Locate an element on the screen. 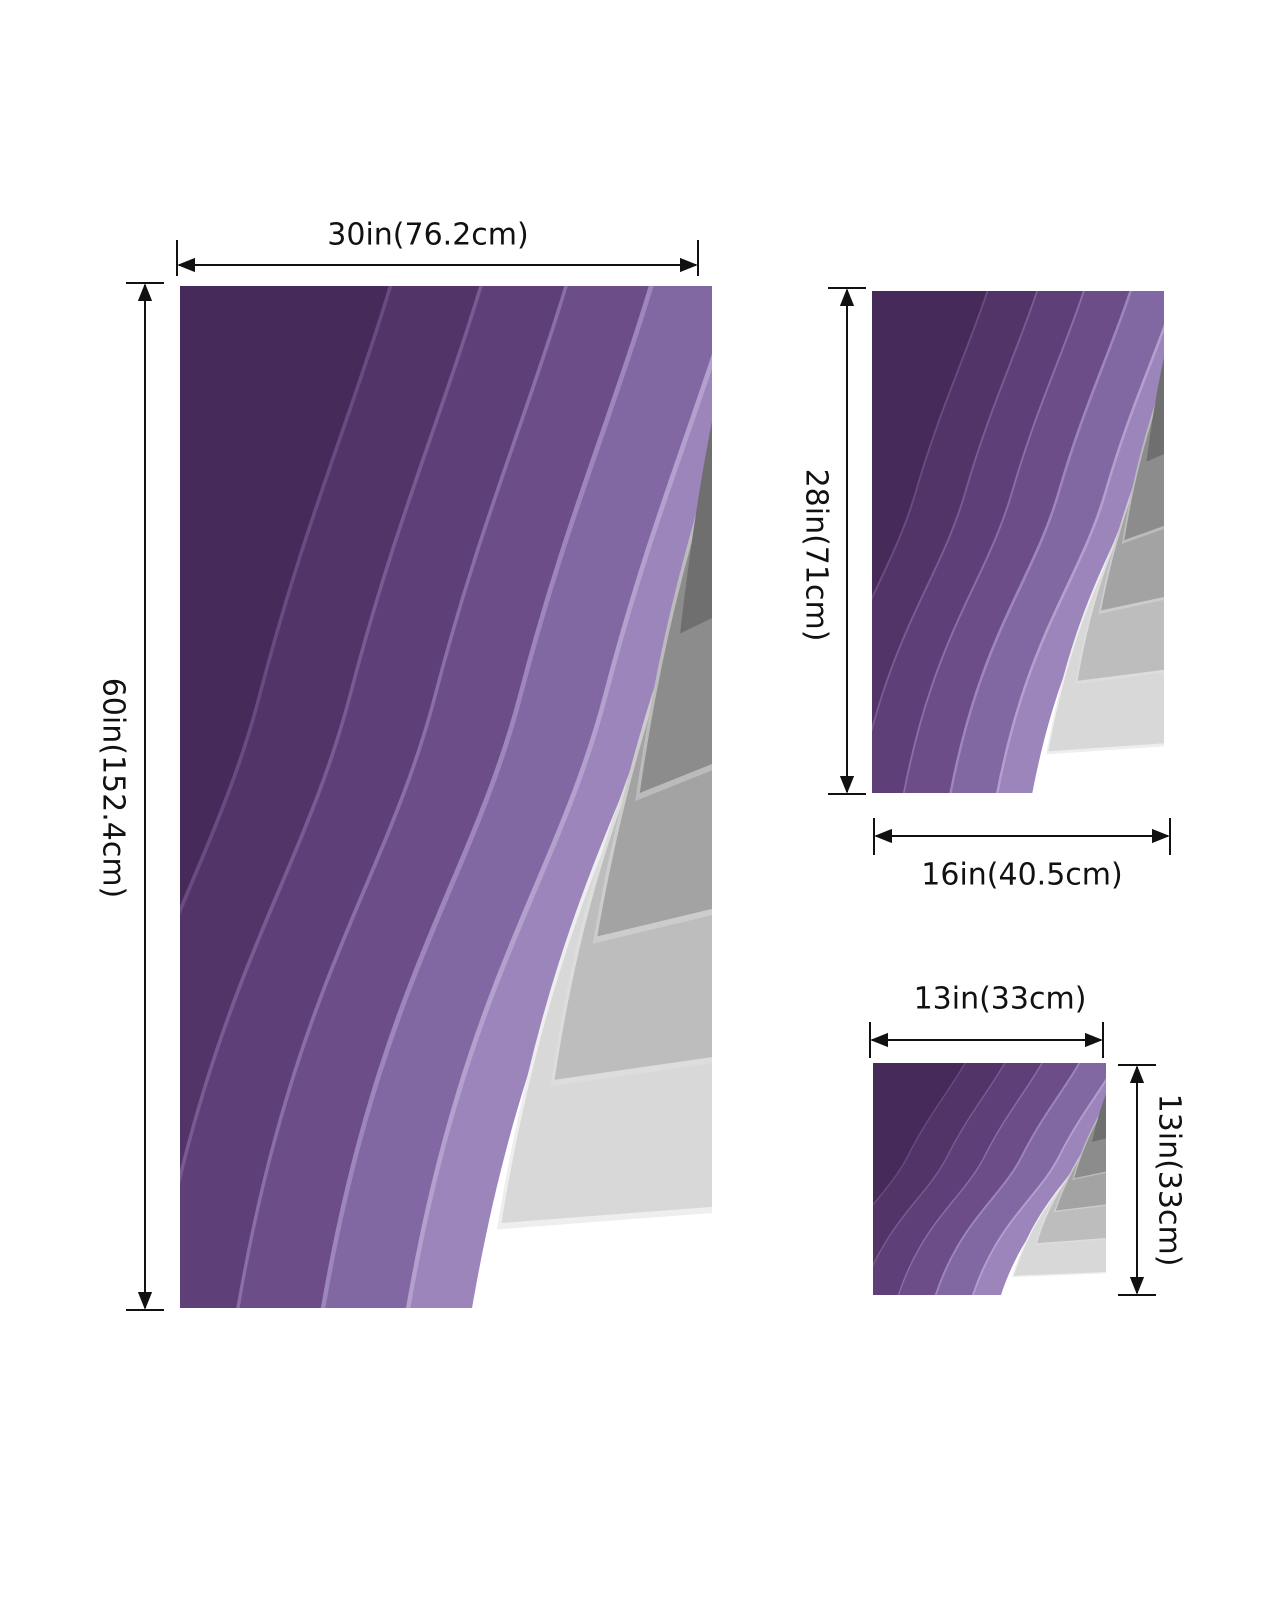 This screenshot has height=1600, width=1280. width-label: 16in(40.5cm) is located at coordinates (1021, 875).